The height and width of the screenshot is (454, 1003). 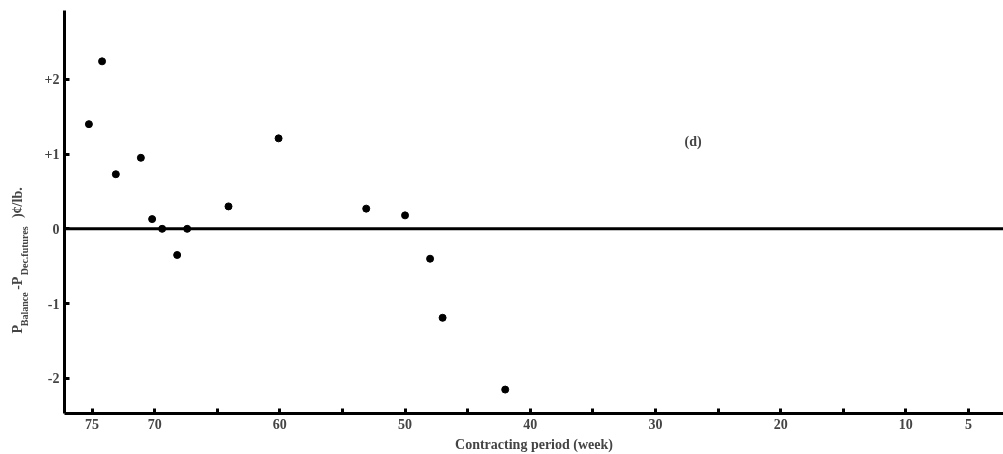 I want to click on x-tick-label: 5, so click(x=968, y=424).